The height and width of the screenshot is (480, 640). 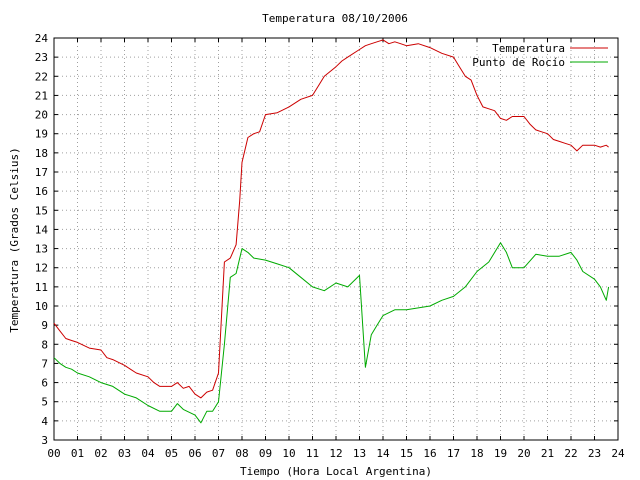 I want to click on x-axis-label: Tiempo (Hora Local Argentina), so click(x=336, y=471).